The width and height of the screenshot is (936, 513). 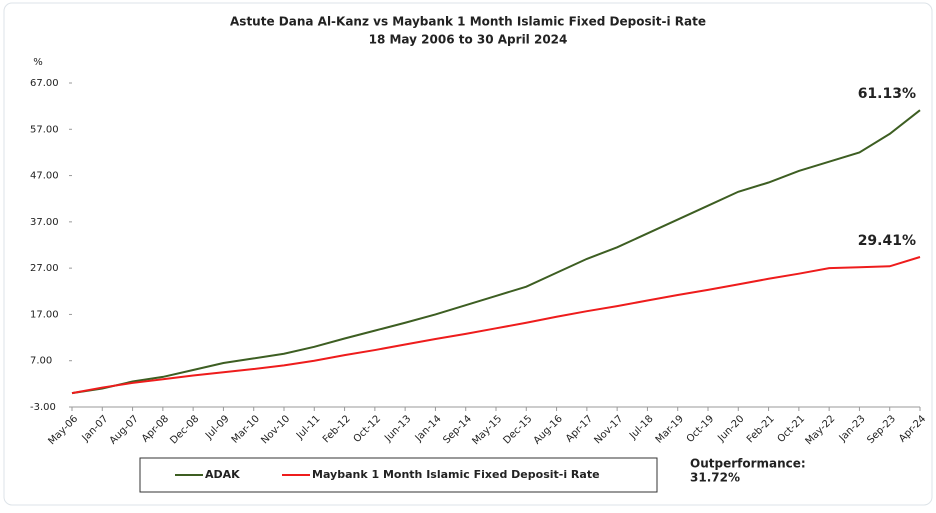 I want to click on y-tick-label: 27.00, so click(x=44, y=268).